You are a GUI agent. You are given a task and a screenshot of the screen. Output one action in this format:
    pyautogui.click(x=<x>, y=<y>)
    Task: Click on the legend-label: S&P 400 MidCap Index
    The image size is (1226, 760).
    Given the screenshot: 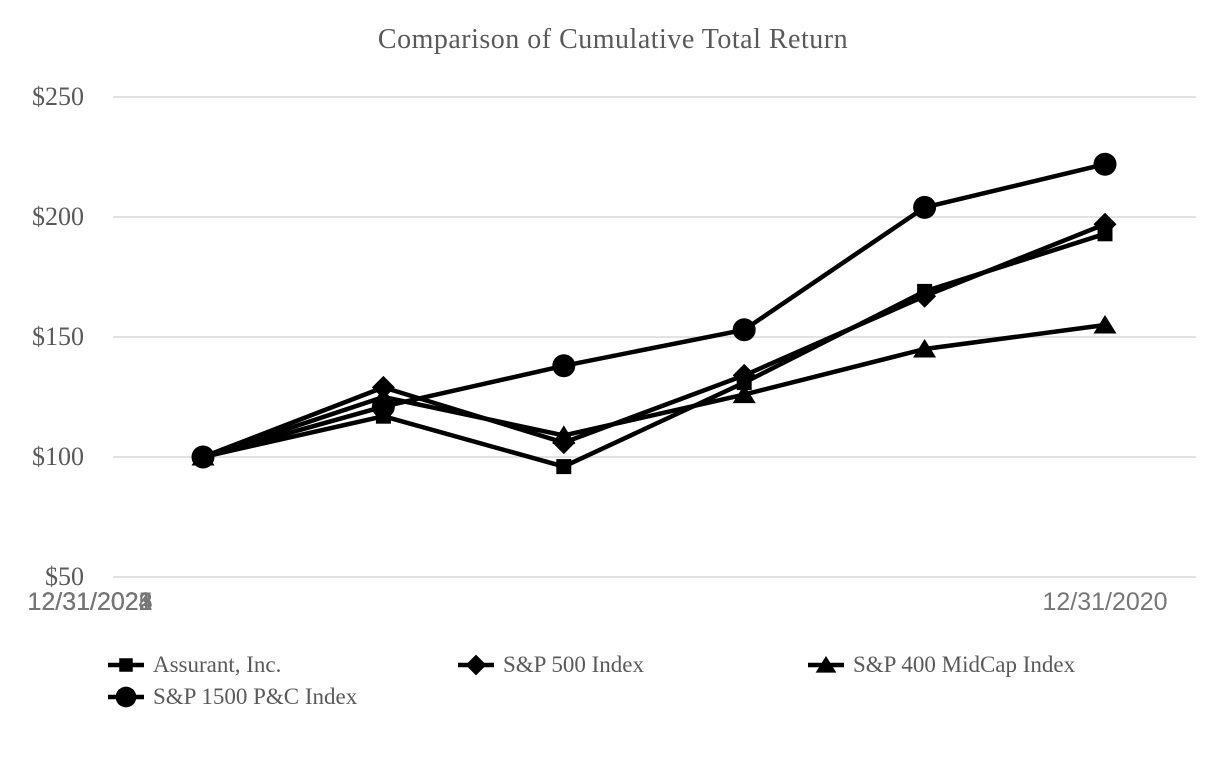 What is the action you would take?
    pyautogui.click(x=964, y=664)
    